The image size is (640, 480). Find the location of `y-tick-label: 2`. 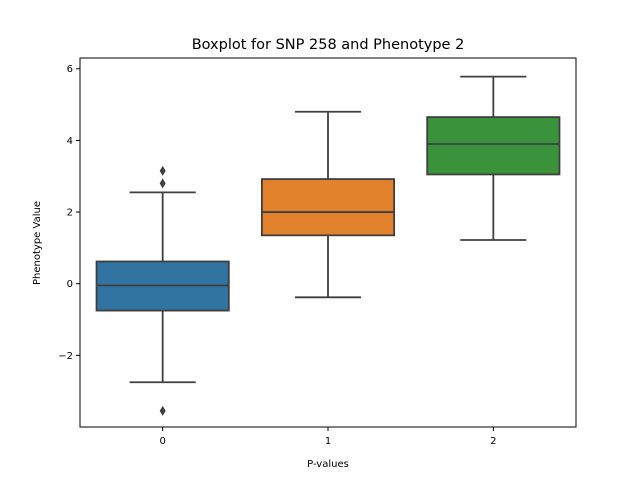

y-tick-label: 2 is located at coordinates (70, 213).